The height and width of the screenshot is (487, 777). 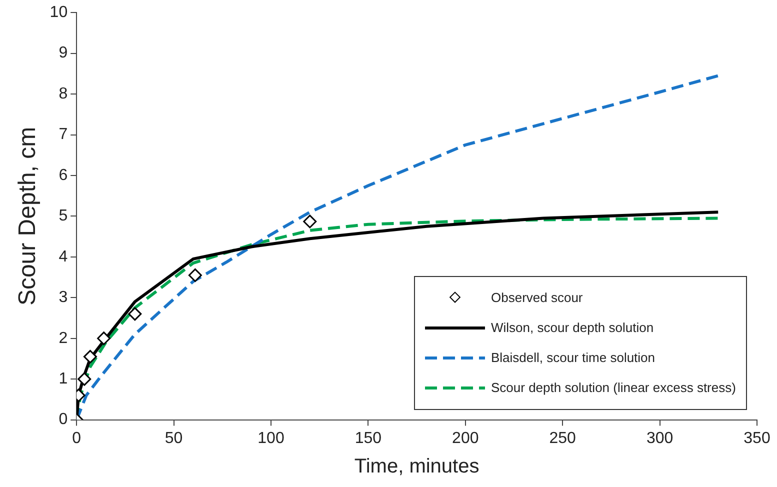 What do you see at coordinates (417, 467) in the screenshot?
I see `x-axis-title: Time, minutes` at bounding box center [417, 467].